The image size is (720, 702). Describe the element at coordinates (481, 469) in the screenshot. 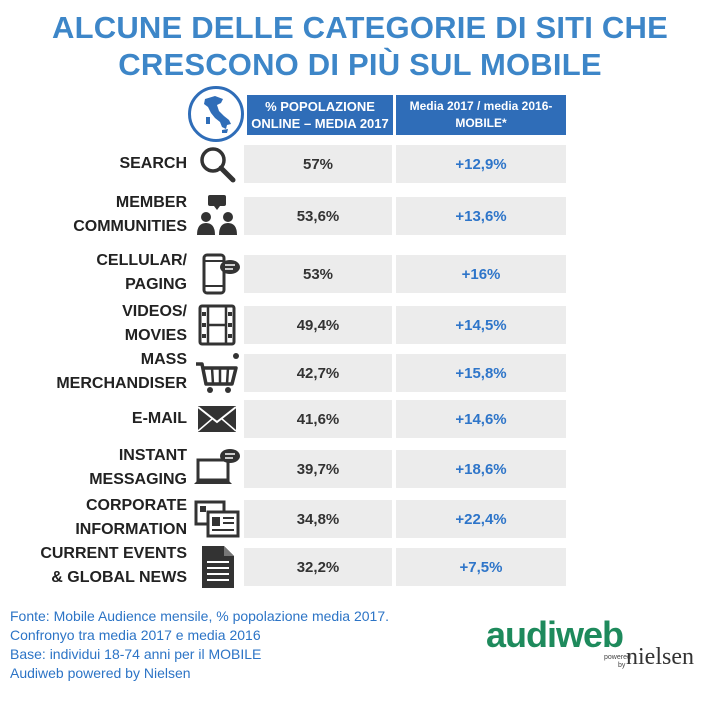

I see `growth-cell: +18,6%` at that location.